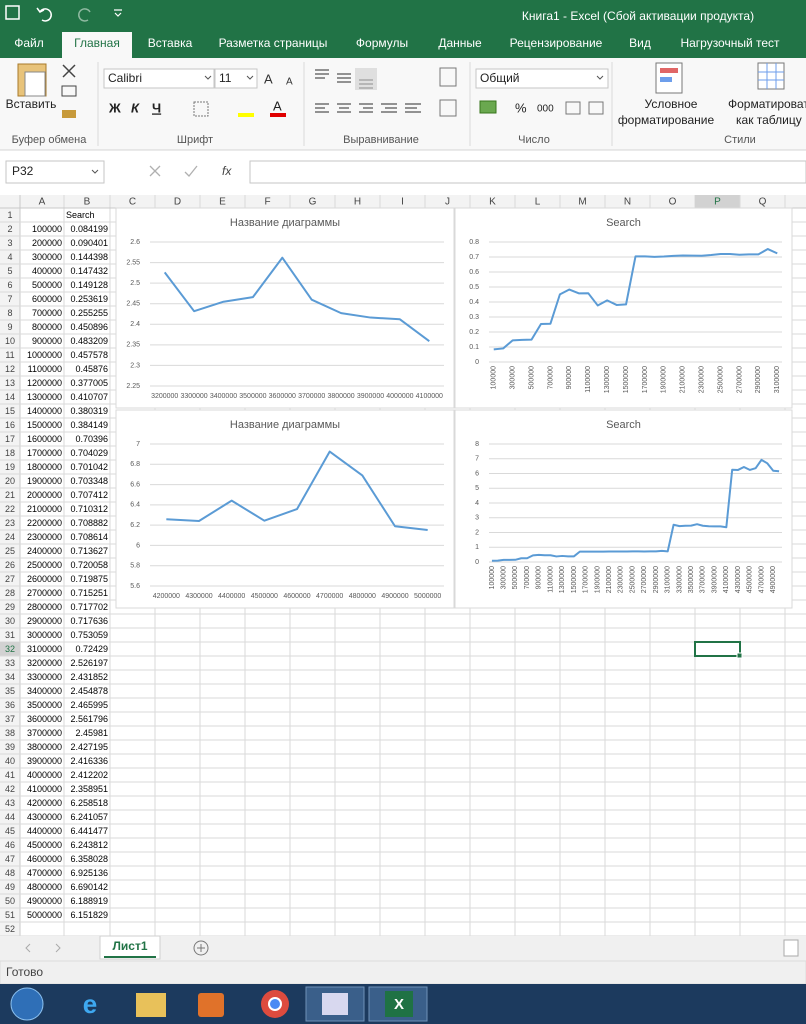 Image resolution: width=806 pixels, height=1024 pixels. What do you see at coordinates (89, 747) in the screenshot?
I see `cell: 2.427195` at bounding box center [89, 747].